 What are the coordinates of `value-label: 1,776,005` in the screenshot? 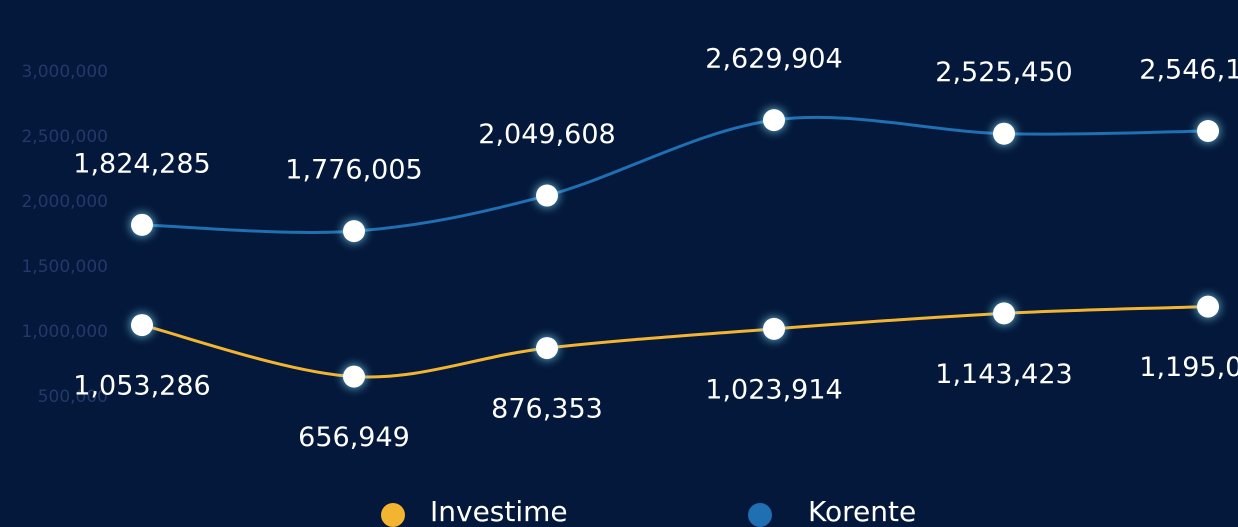 It's located at (353, 170).